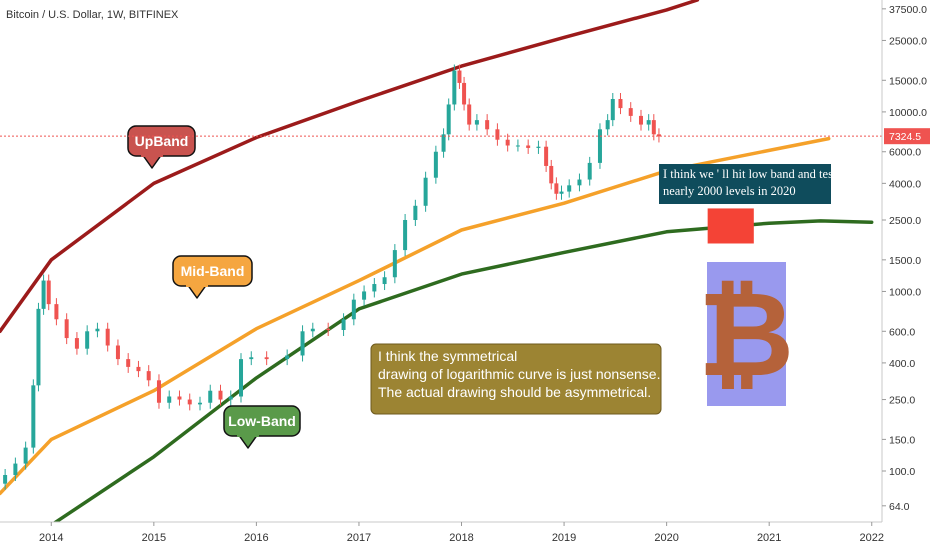  I want to click on y-tick-label: 37500.0, so click(908, 10).